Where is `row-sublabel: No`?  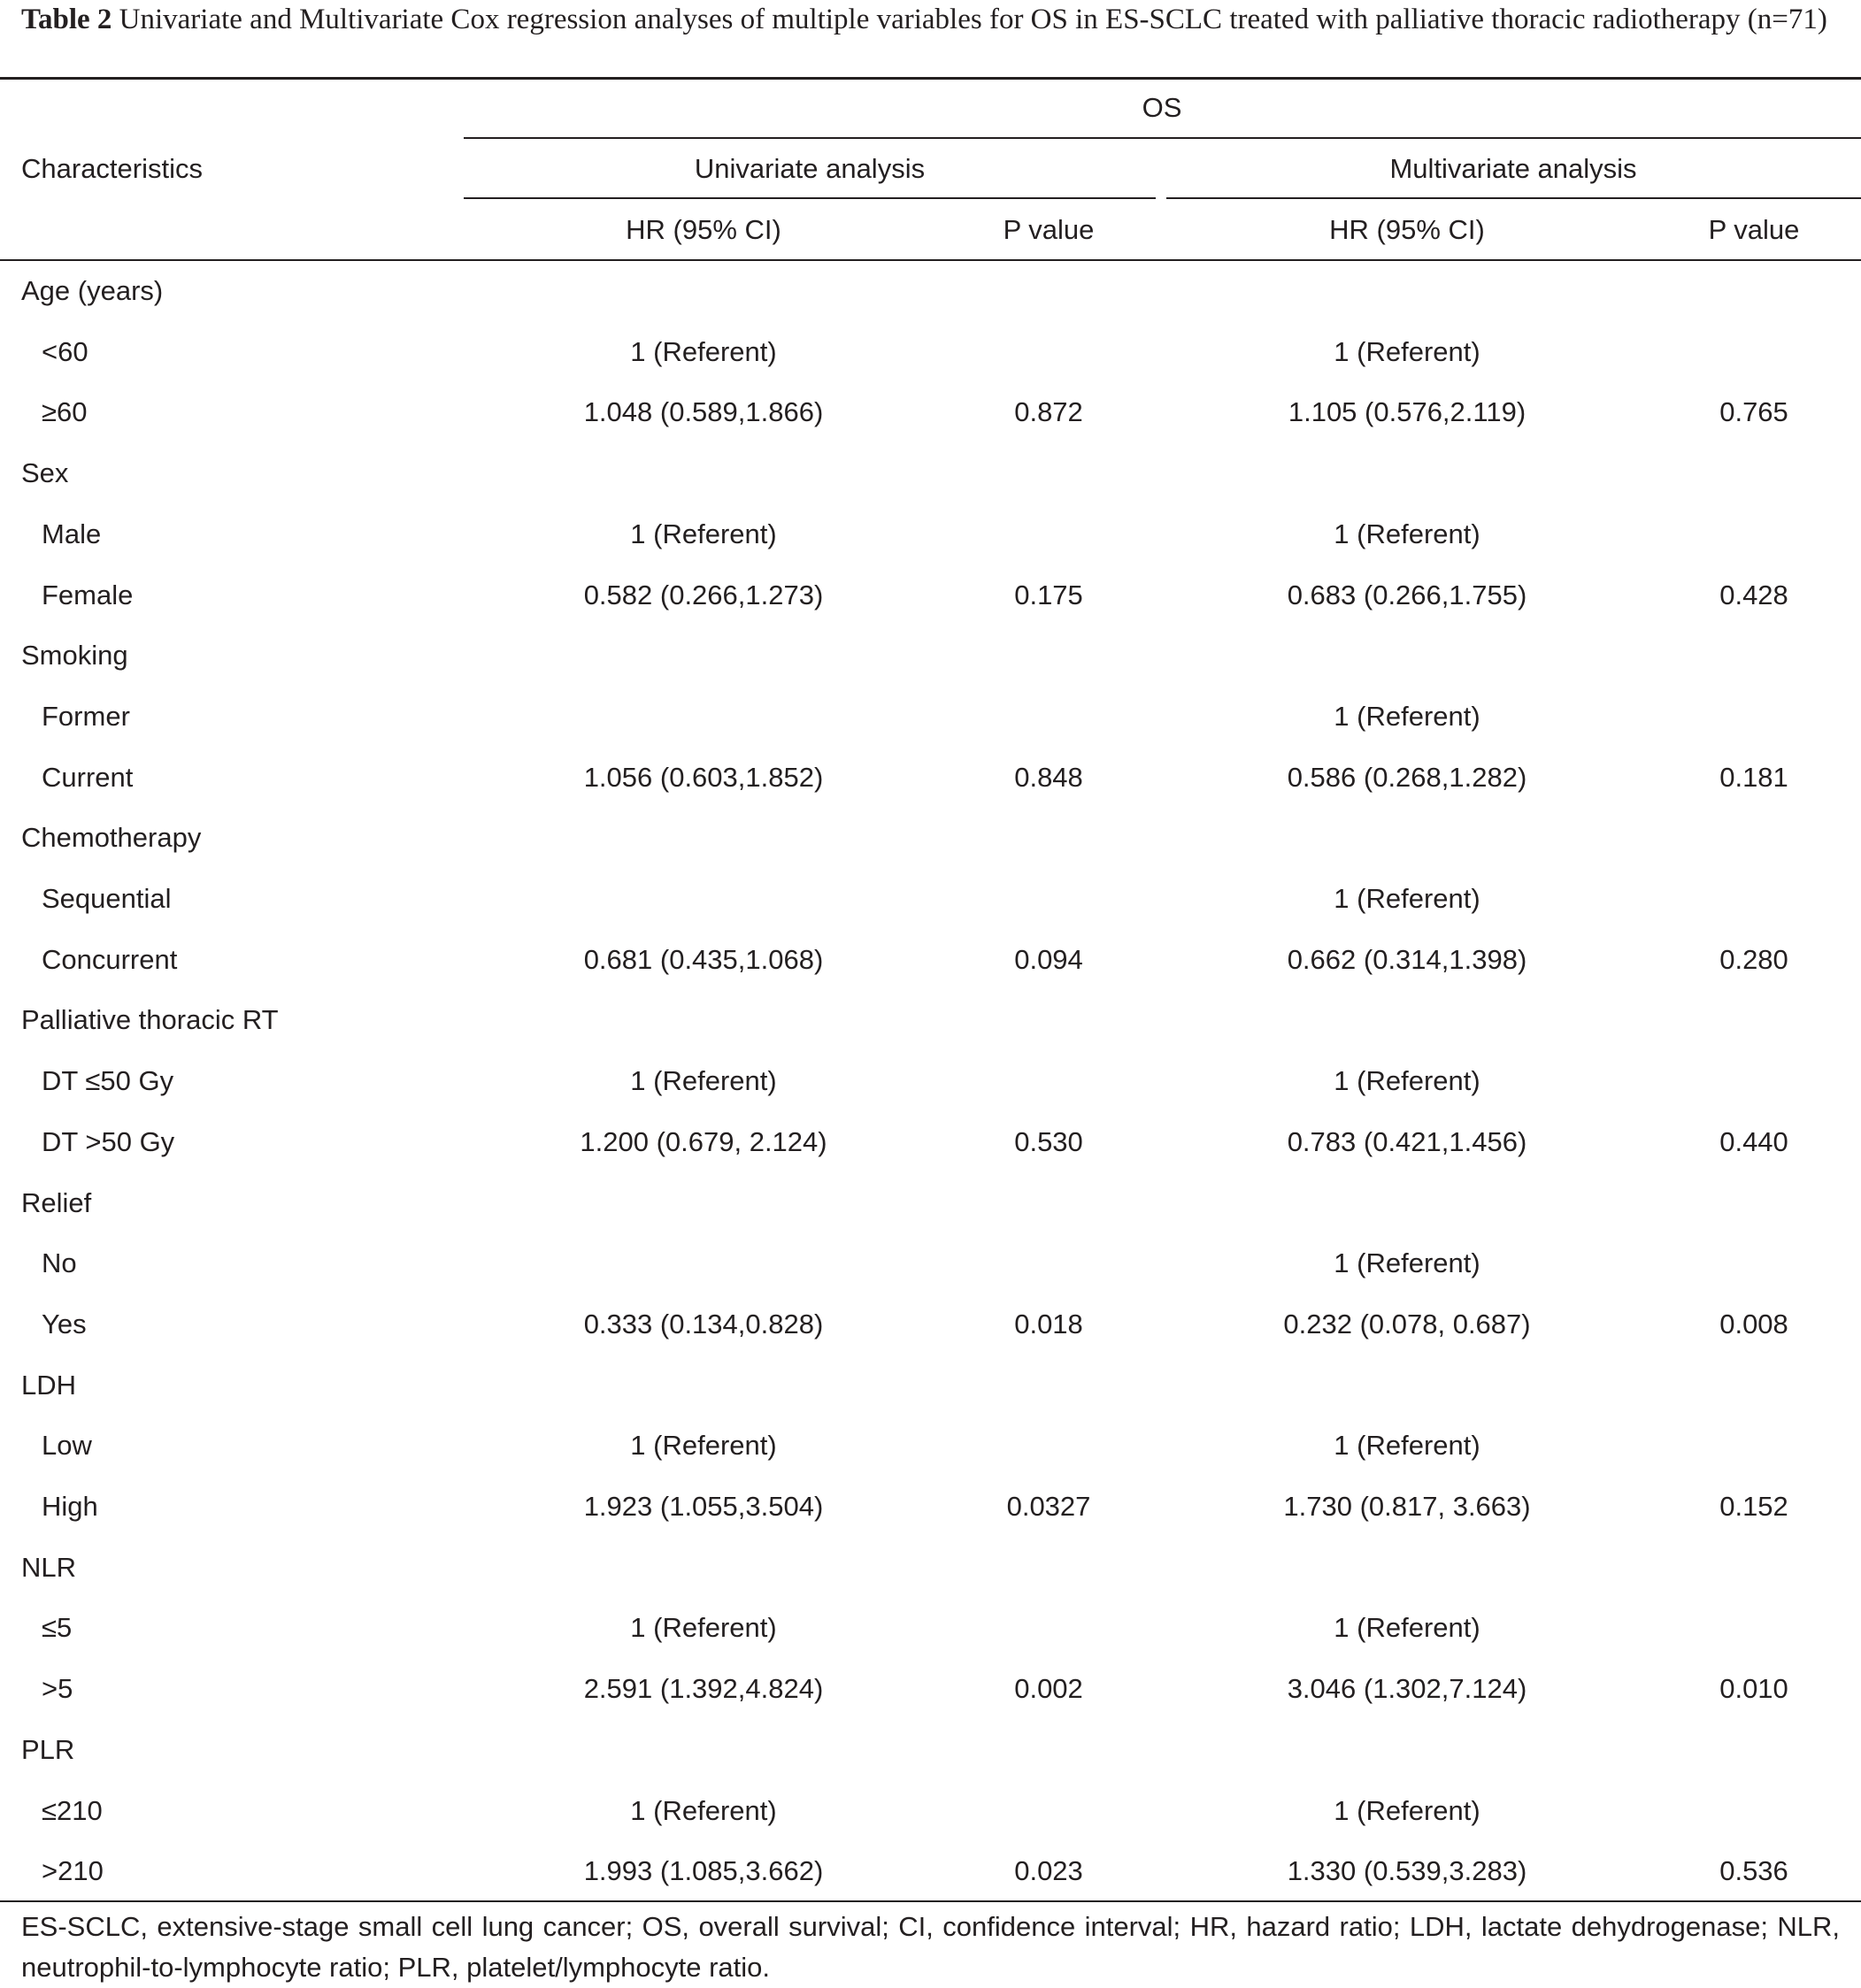
row-sublabel: No is located at coordinates (60, 1262).